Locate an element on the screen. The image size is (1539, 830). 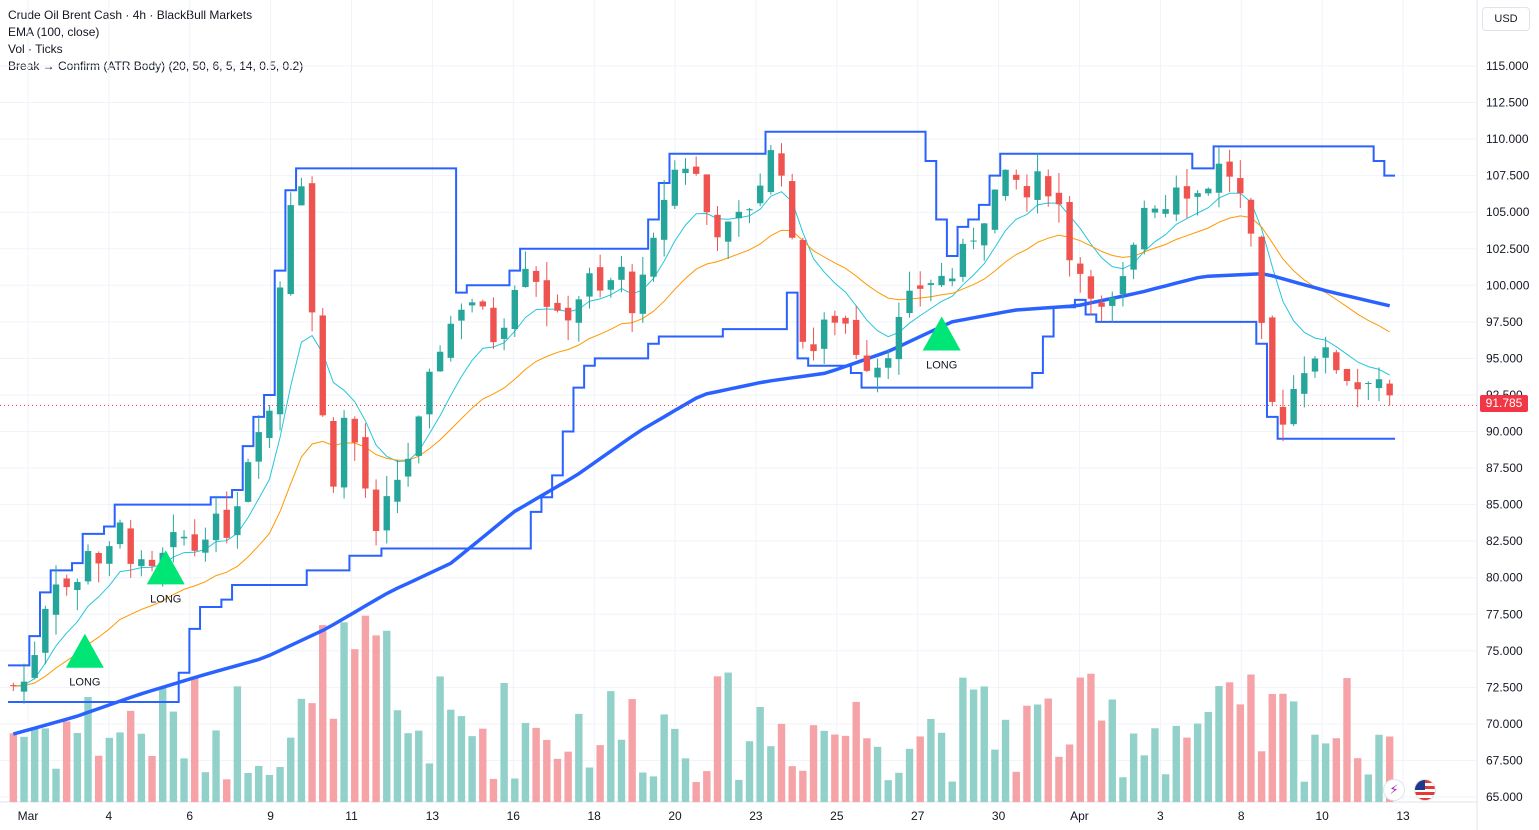
volume-legend: Vol · Ticks is located at coordinates (35, 49).